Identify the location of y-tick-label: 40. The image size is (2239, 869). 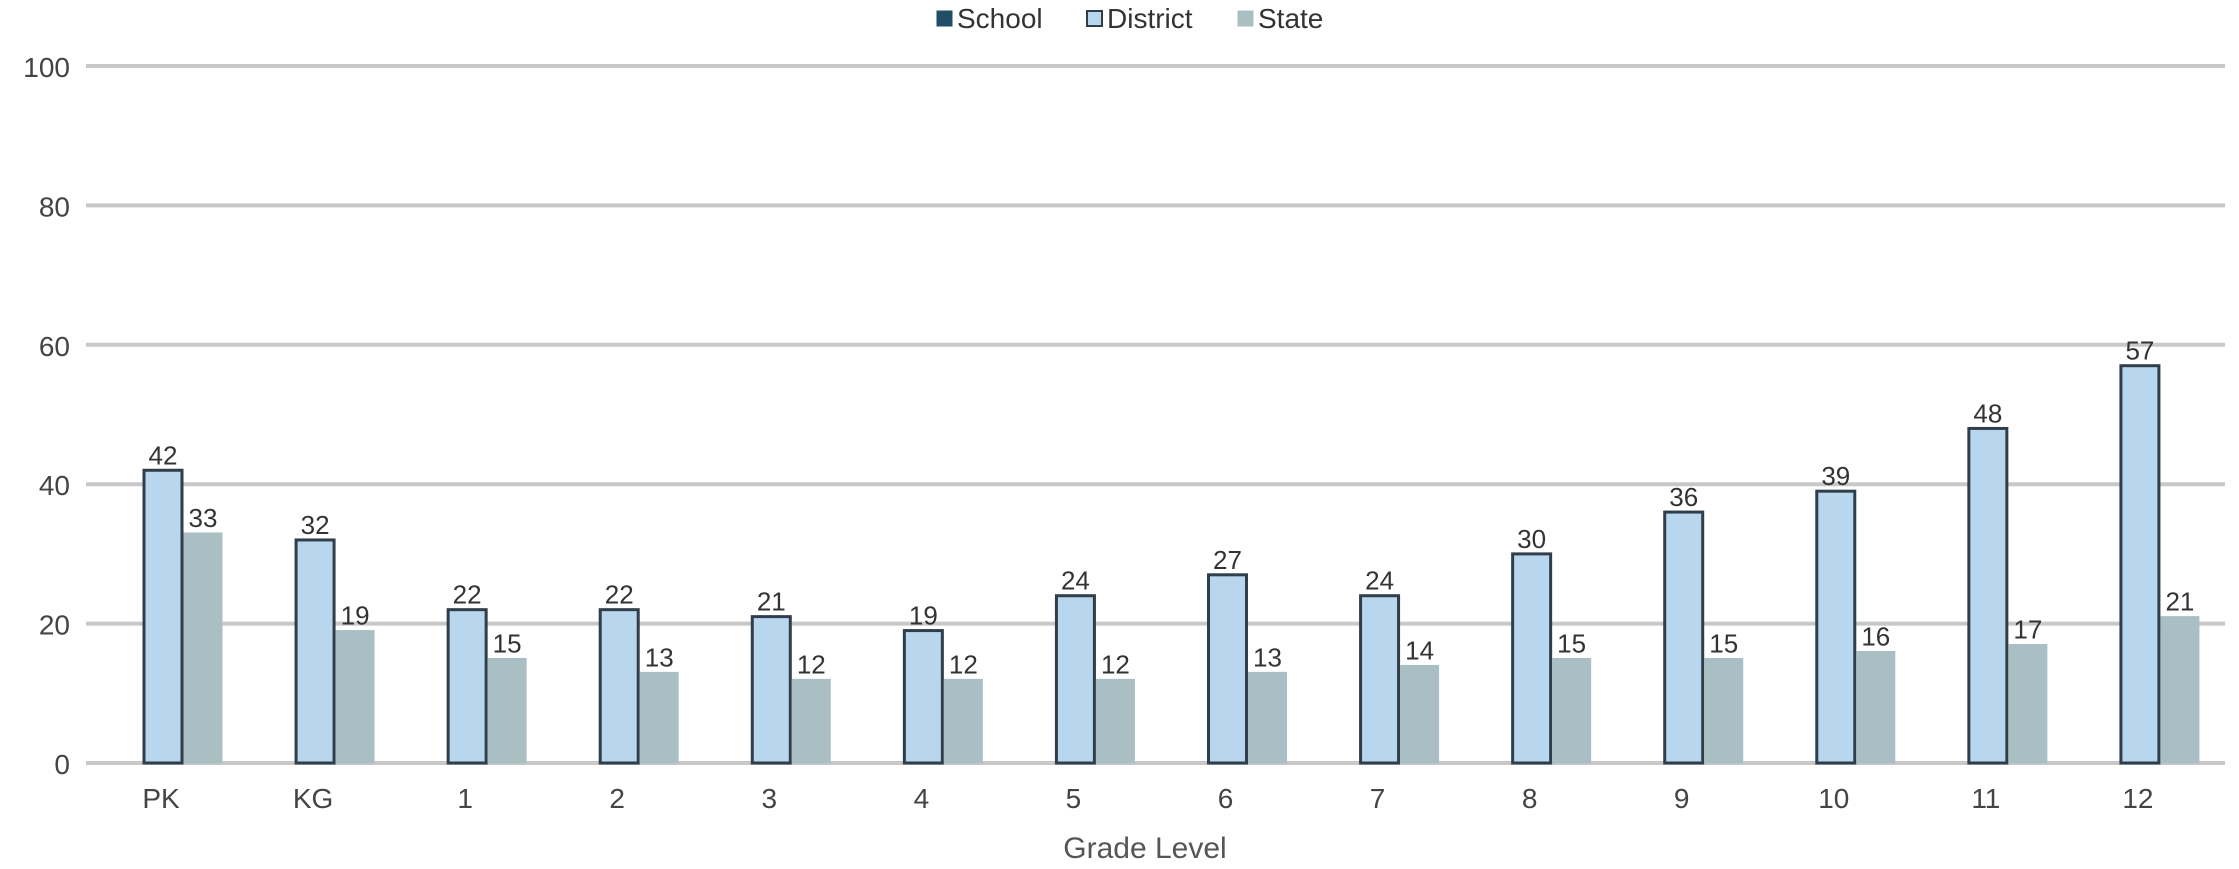
(54, 485).